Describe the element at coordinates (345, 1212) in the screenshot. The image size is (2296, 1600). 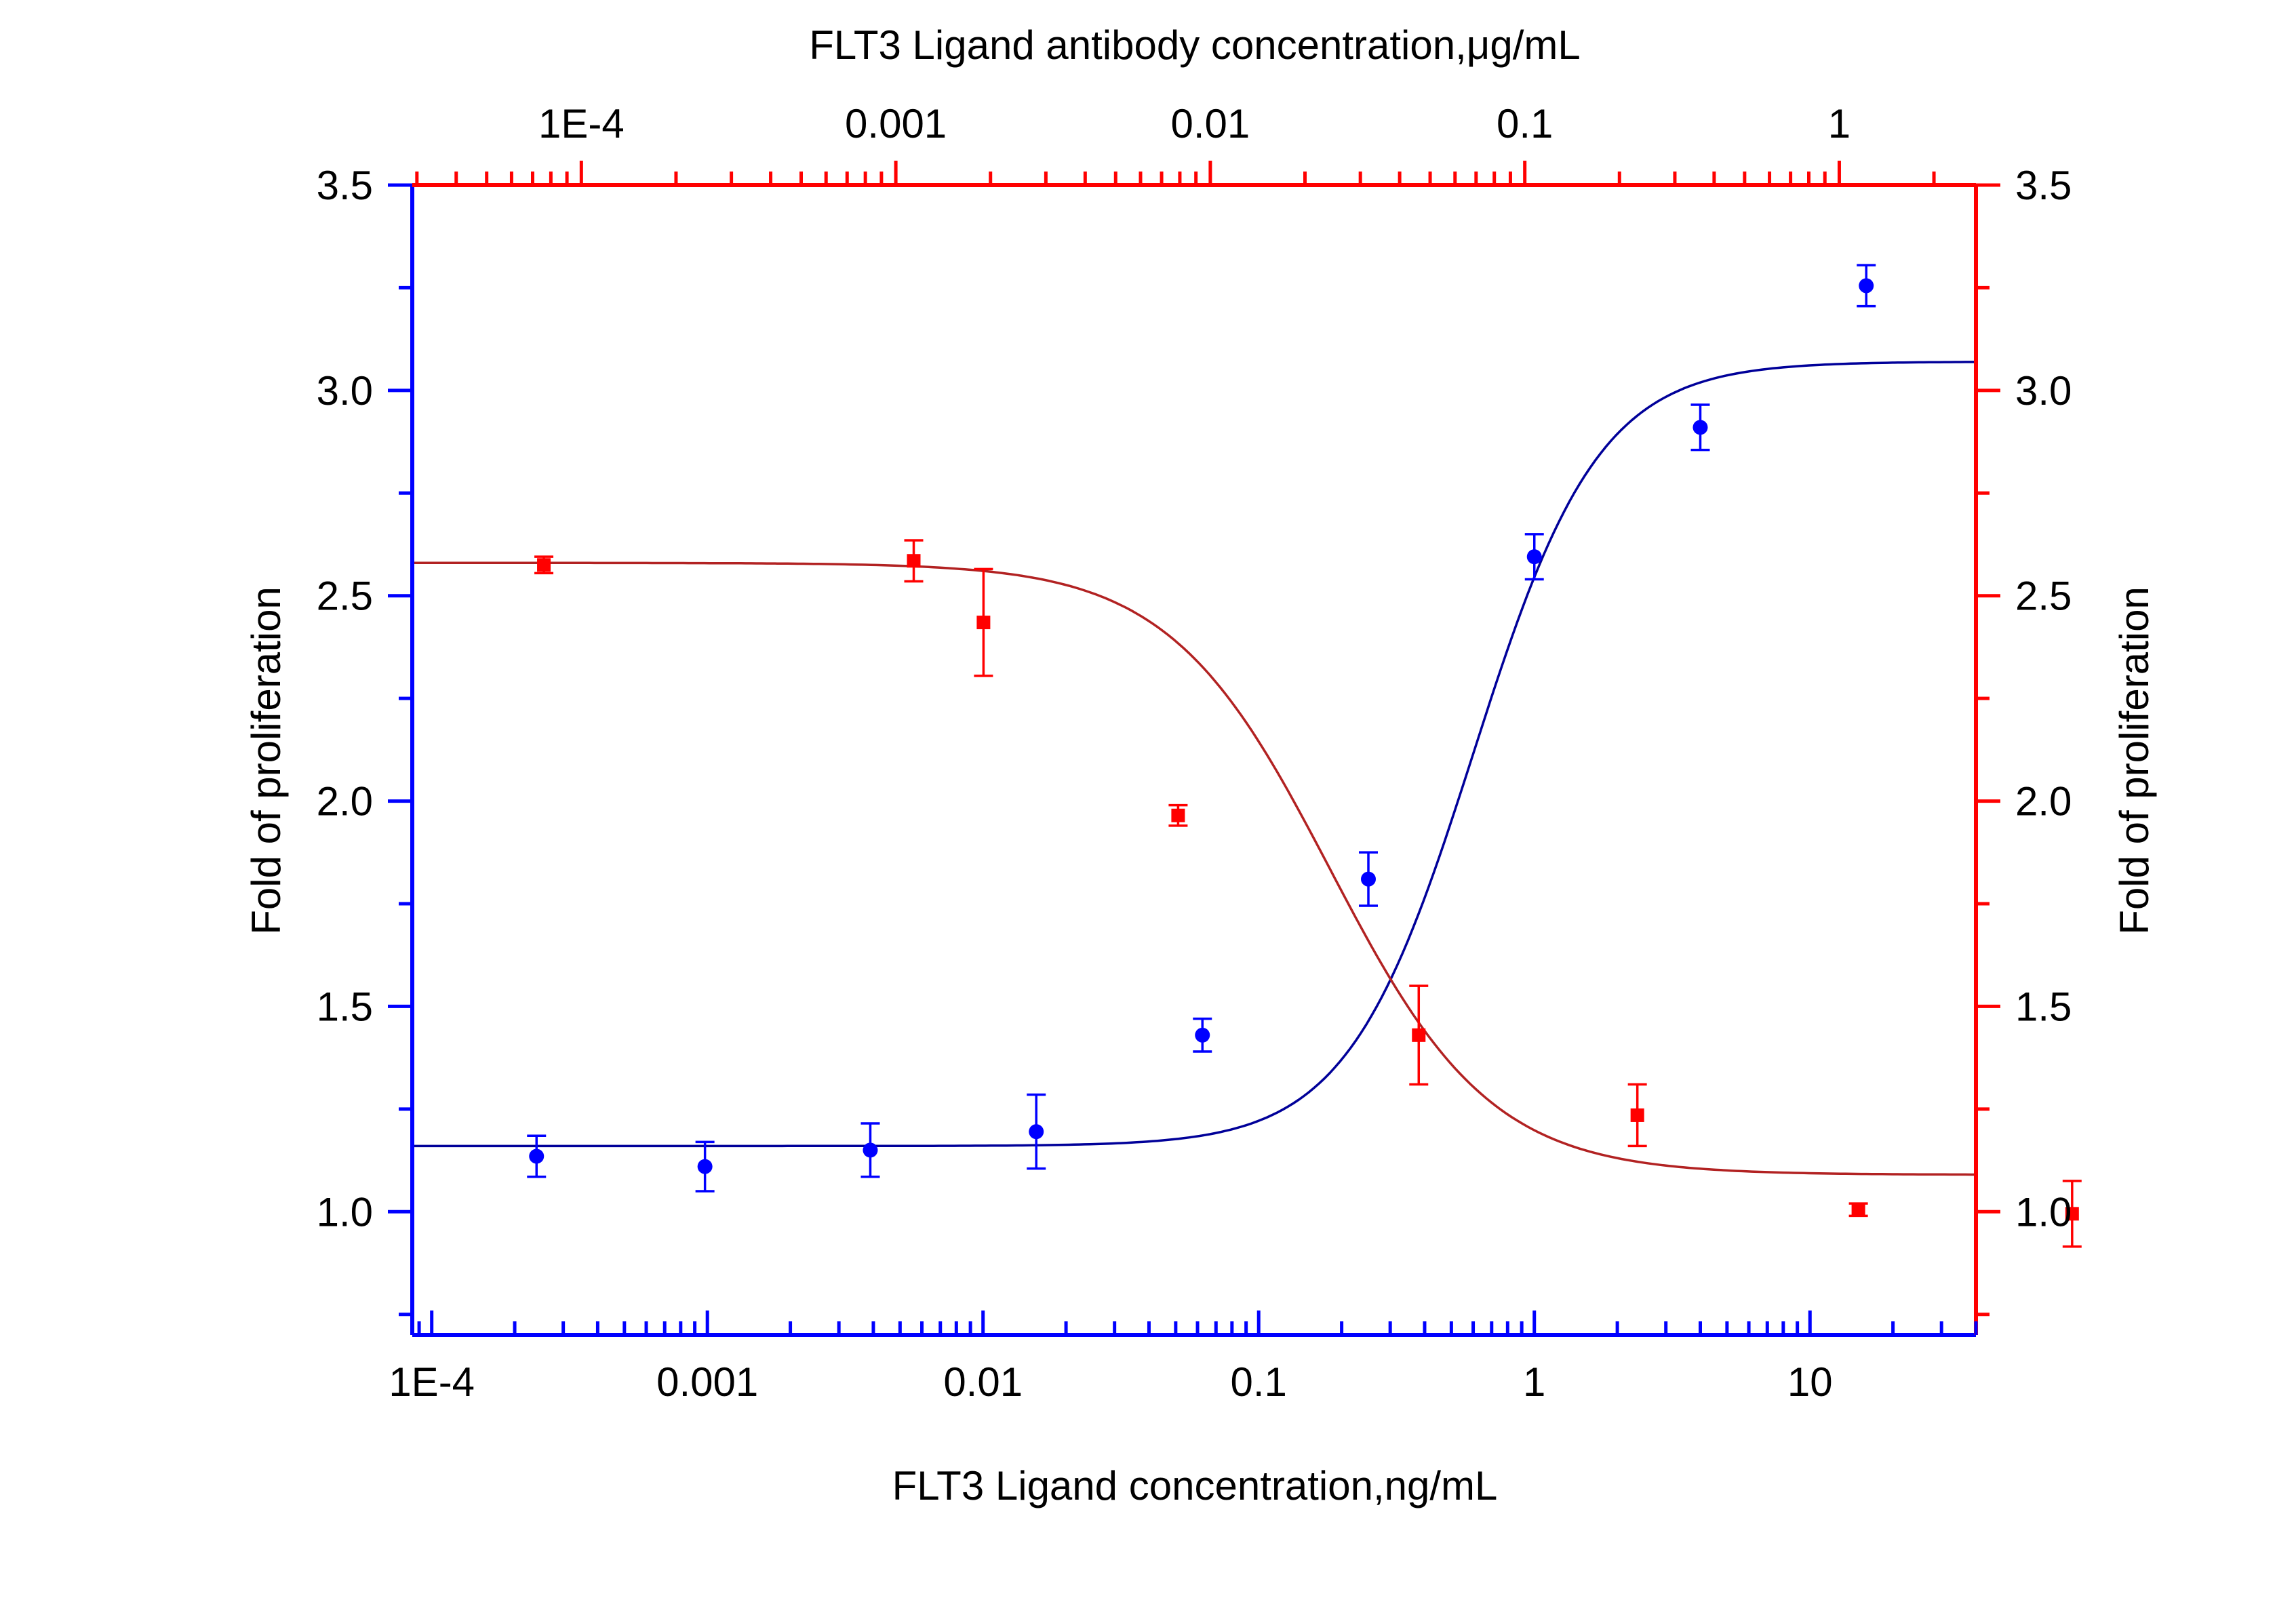
I see `left-tick-label: 1.0` at that location.